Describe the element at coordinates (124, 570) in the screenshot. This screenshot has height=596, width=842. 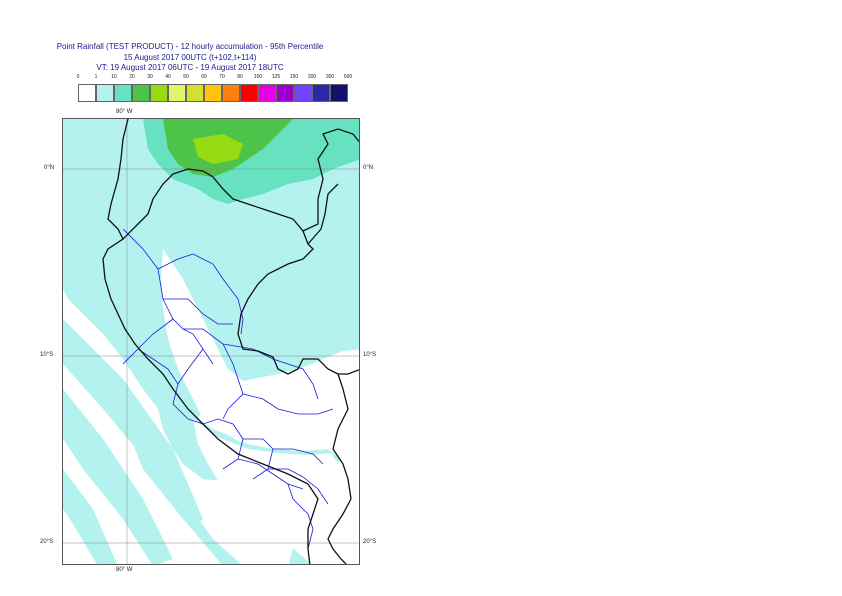
I see `lon-label-bottom: 80° W` at that location.